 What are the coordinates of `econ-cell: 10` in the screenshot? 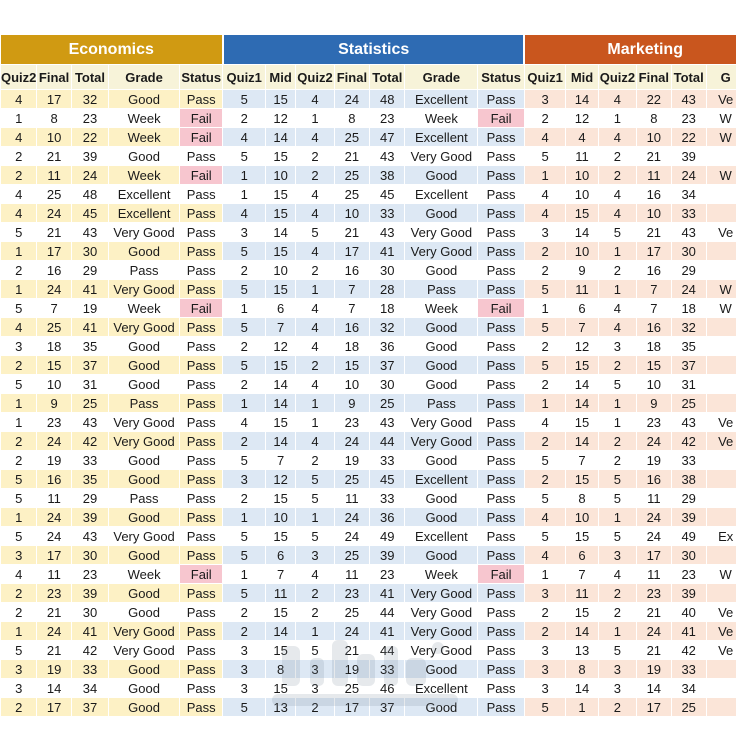 It's located at (54, 137).